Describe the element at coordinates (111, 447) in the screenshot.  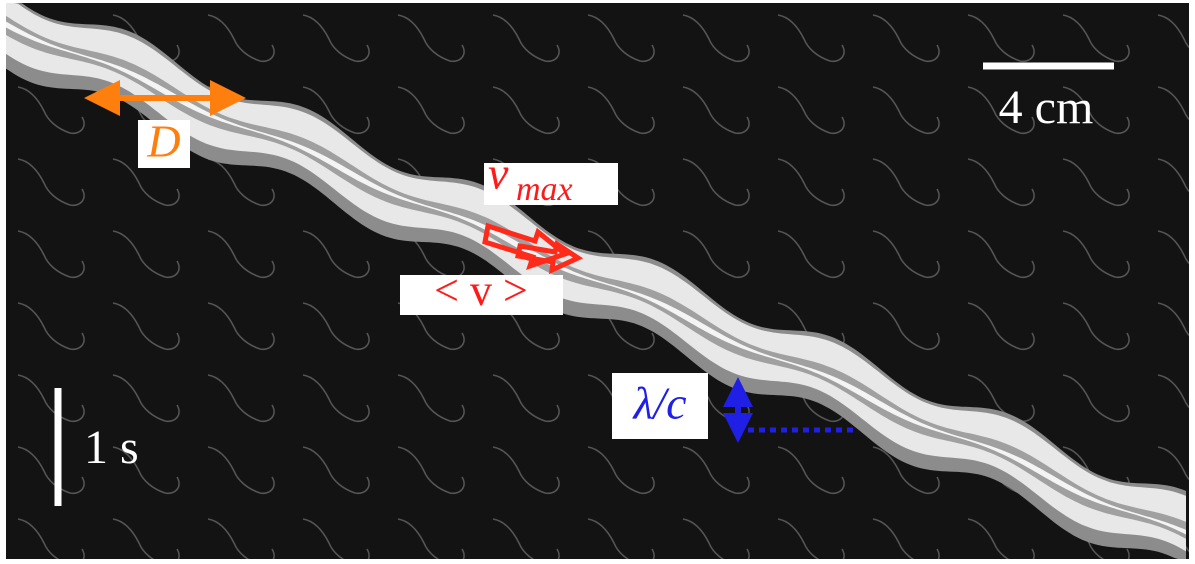
I see `time-scale-label: 1 s` at that location.